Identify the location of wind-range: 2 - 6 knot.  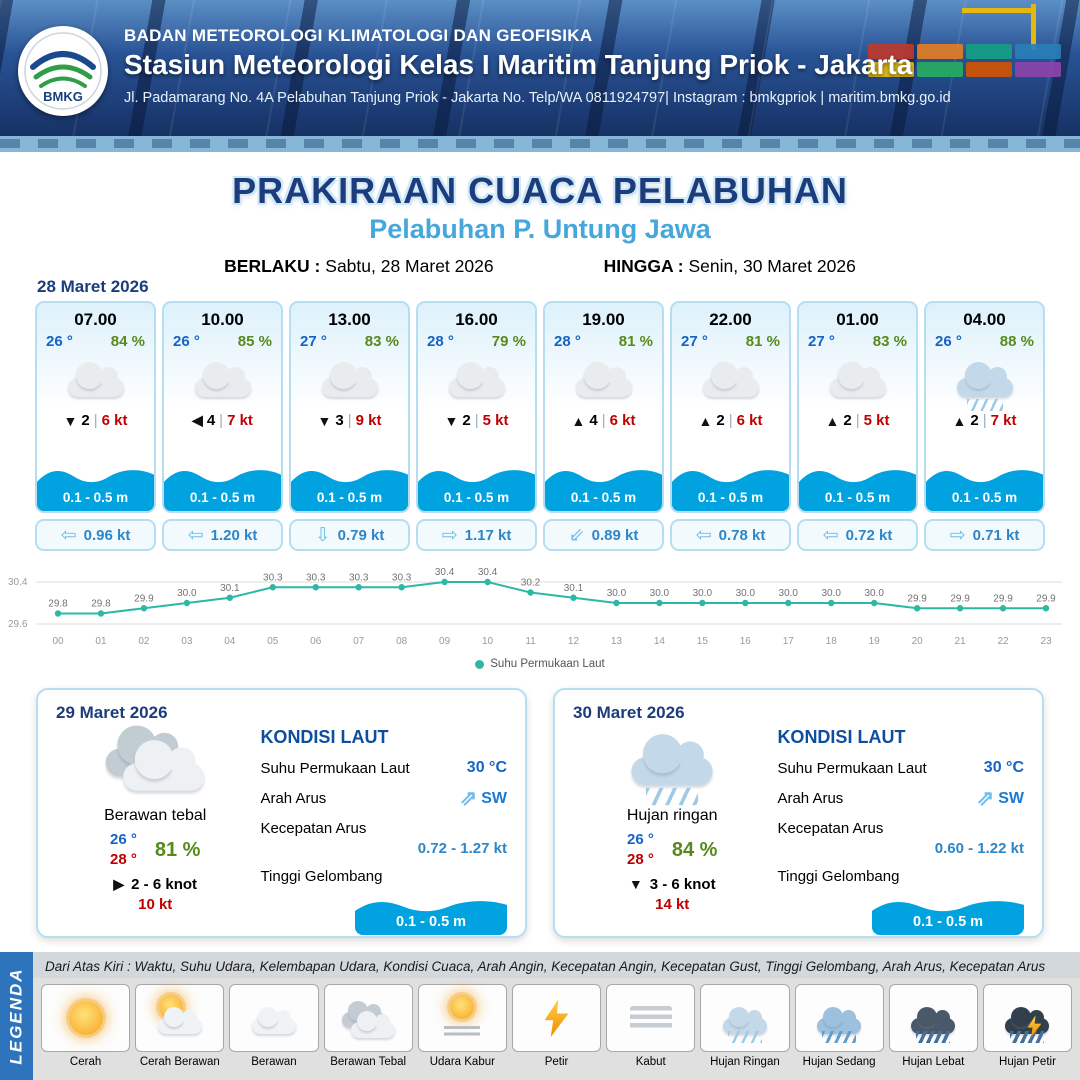
(164, 884).